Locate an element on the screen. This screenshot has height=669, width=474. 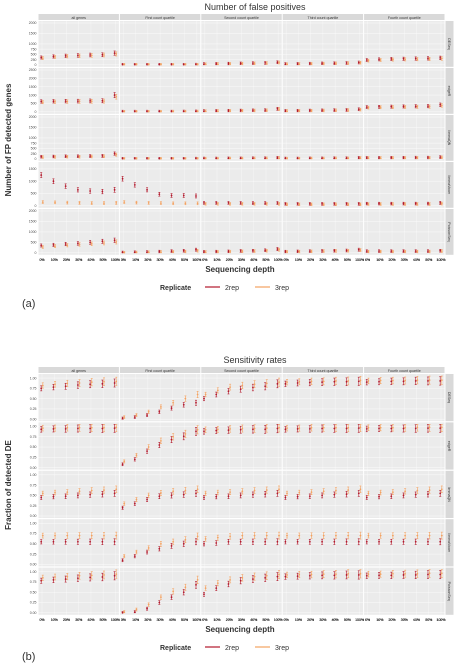
row-strip-label: limmaQN is located at coordinates (449, 137).